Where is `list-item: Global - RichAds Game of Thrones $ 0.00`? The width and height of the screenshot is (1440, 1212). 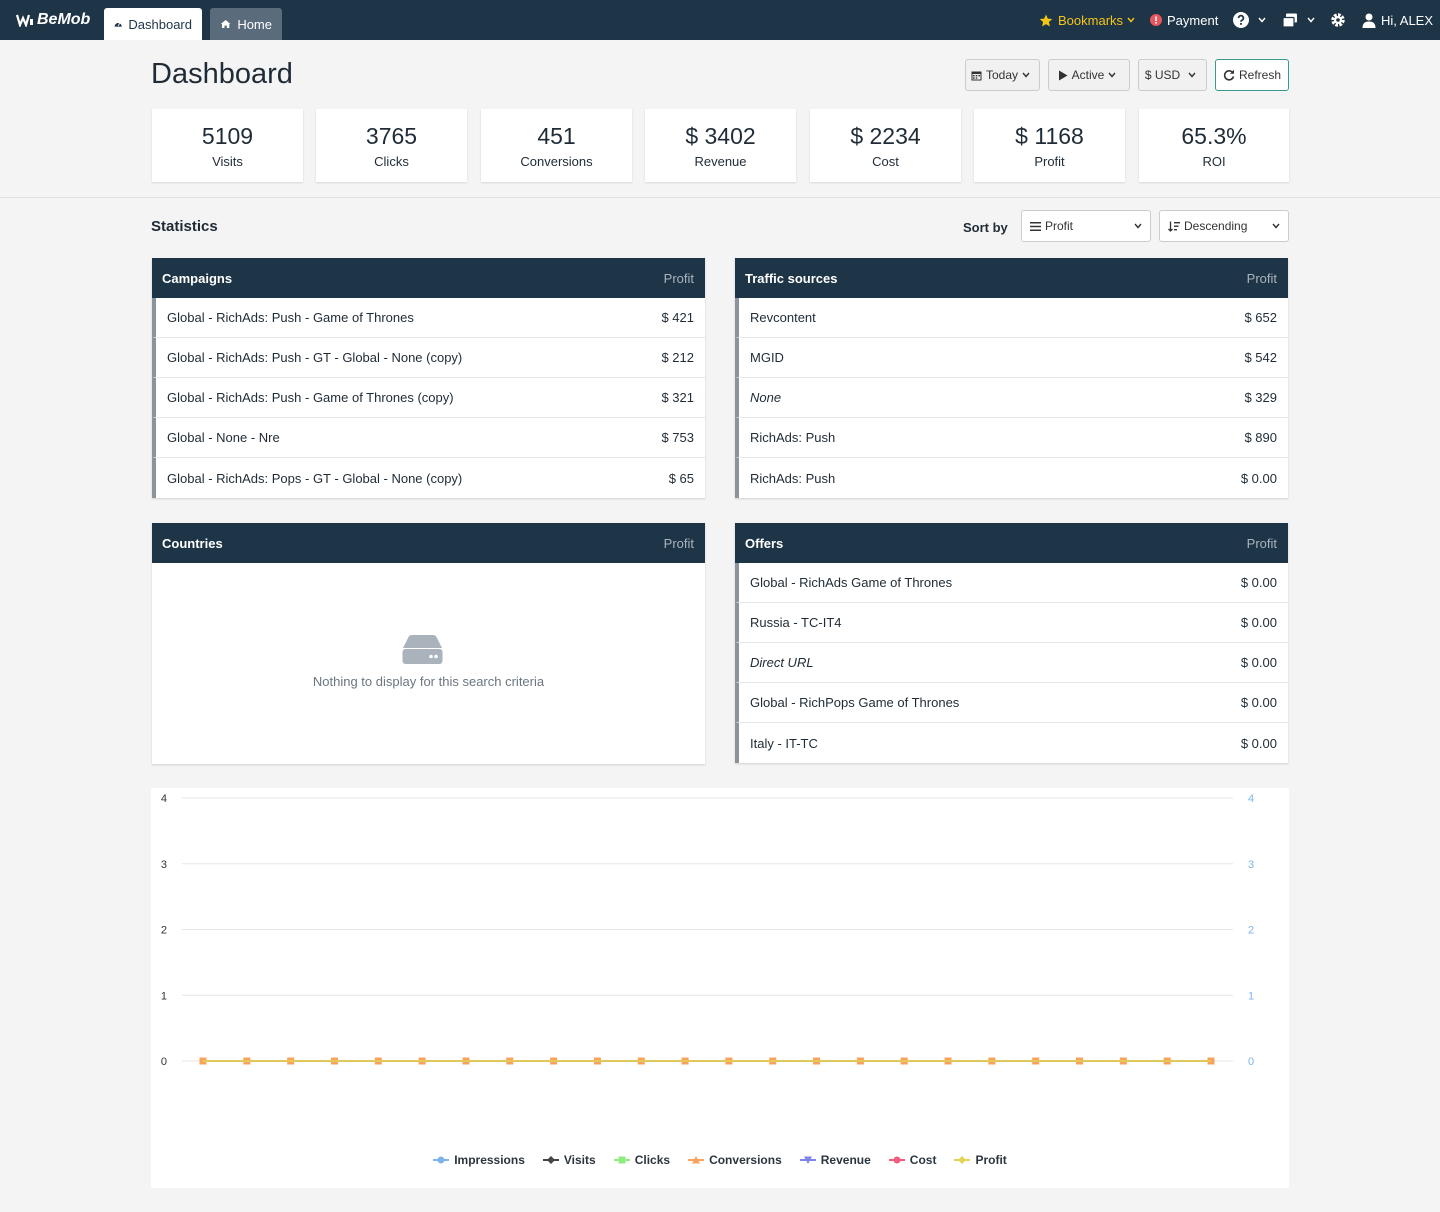
list-item: Global - RichAds Game of Thrones $ 0.00 is located at coordinates (1011, 583).